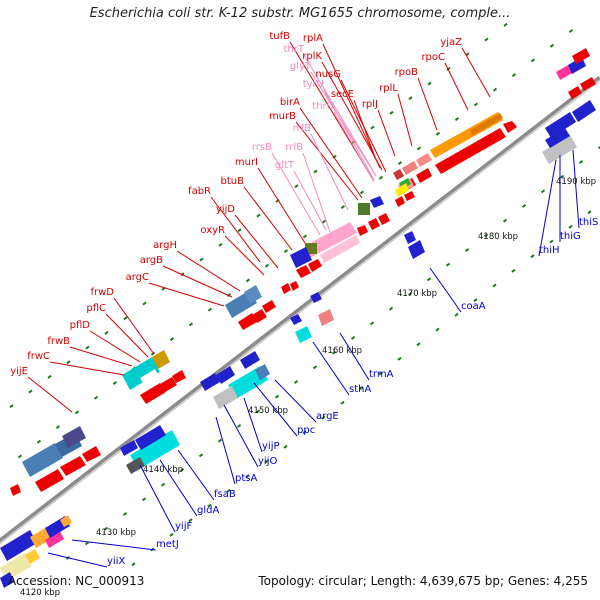 The width and height of the screenshot is (600, 600). I want to click on gene-label-rplJ: rplJ, so click(370, 104).